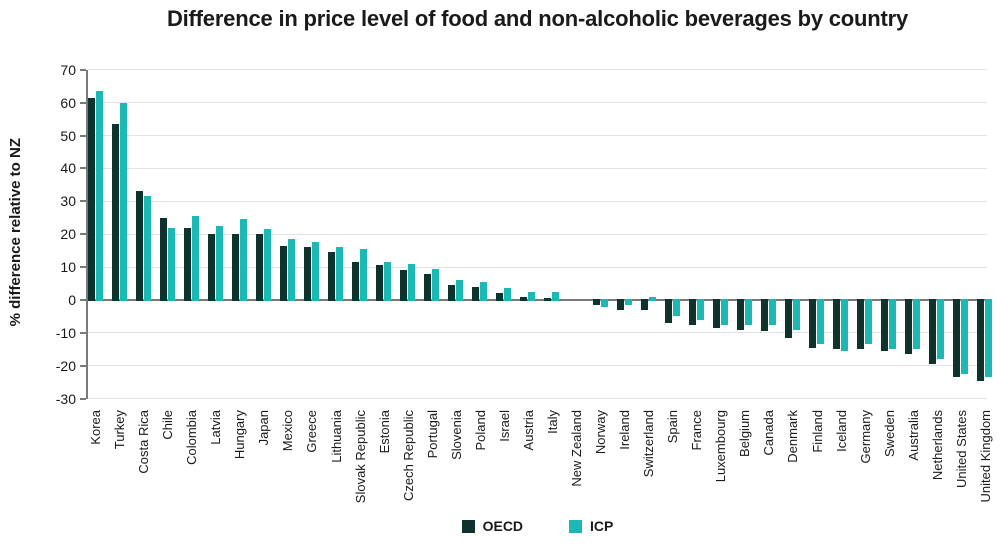 This screenshot has height=544, width=1000. I want to click on bar-oecd-iceland, so click(837, 324).